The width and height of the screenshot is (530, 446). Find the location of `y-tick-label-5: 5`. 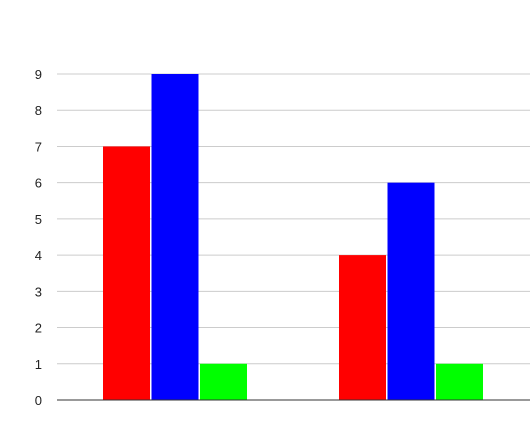

y-tick-label-5: 5 is located at coordinates (38, 219).